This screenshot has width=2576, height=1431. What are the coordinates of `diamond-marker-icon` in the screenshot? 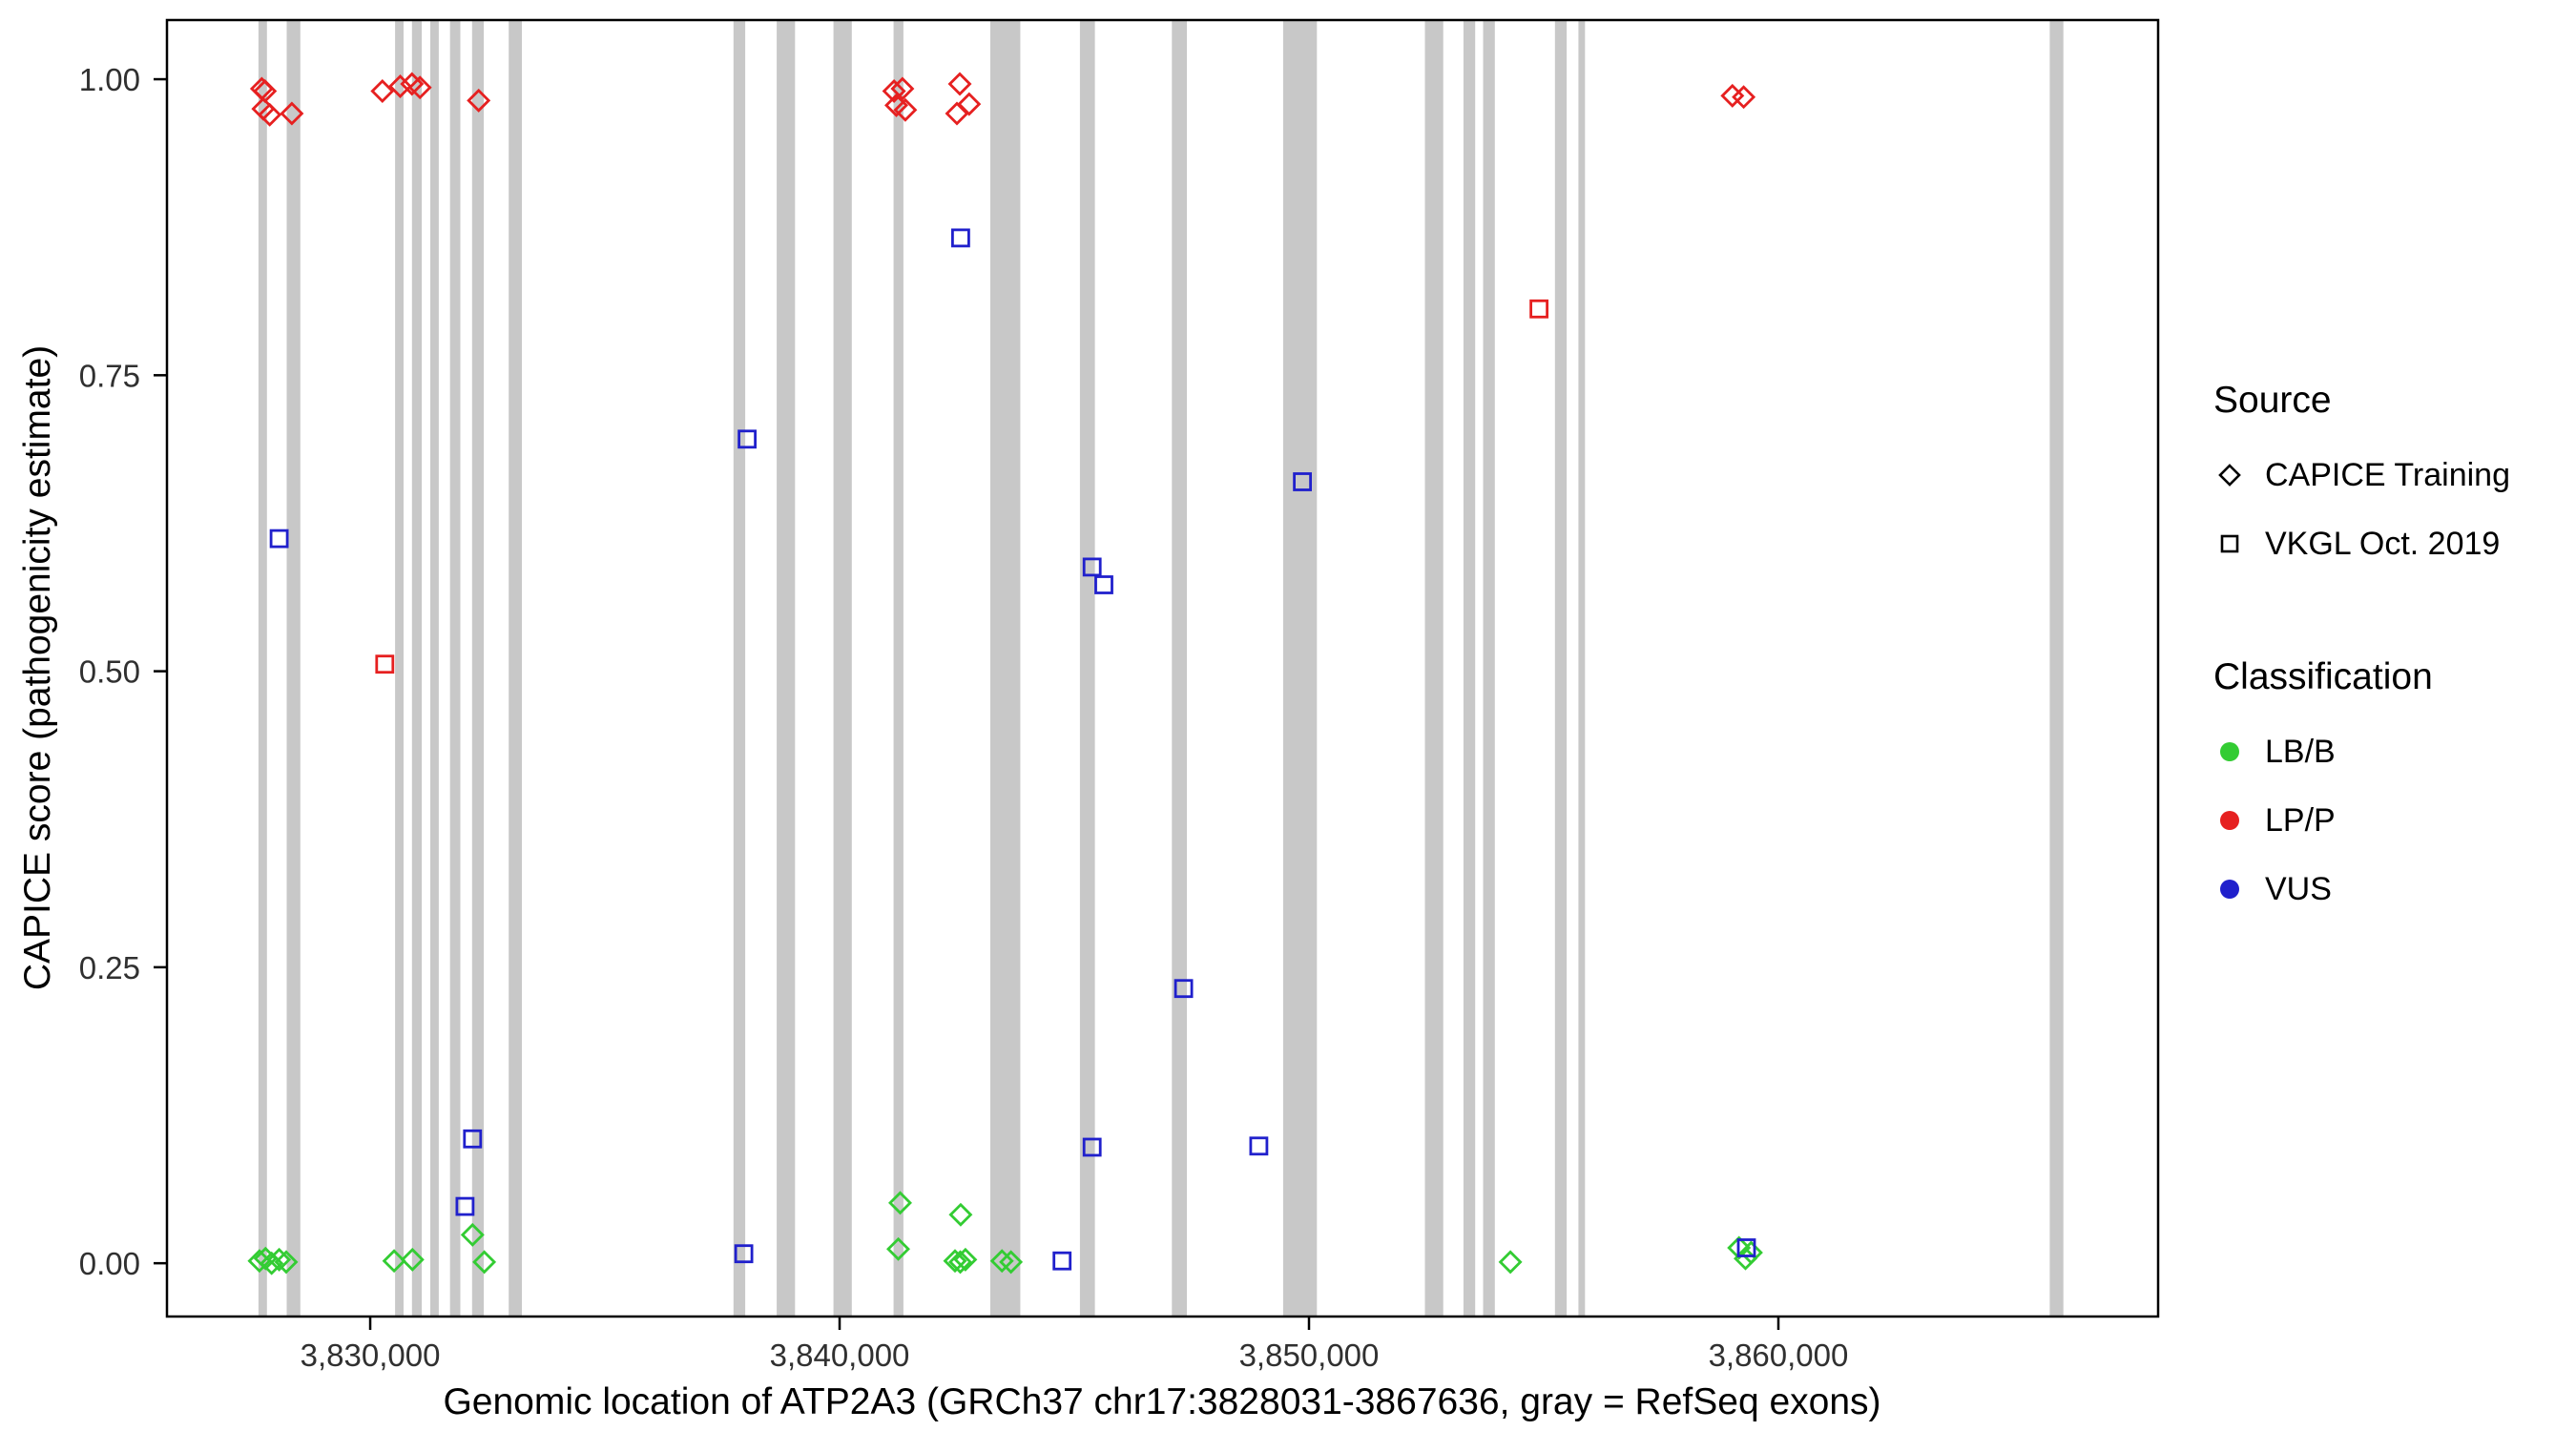 It's located at (2229, 475).